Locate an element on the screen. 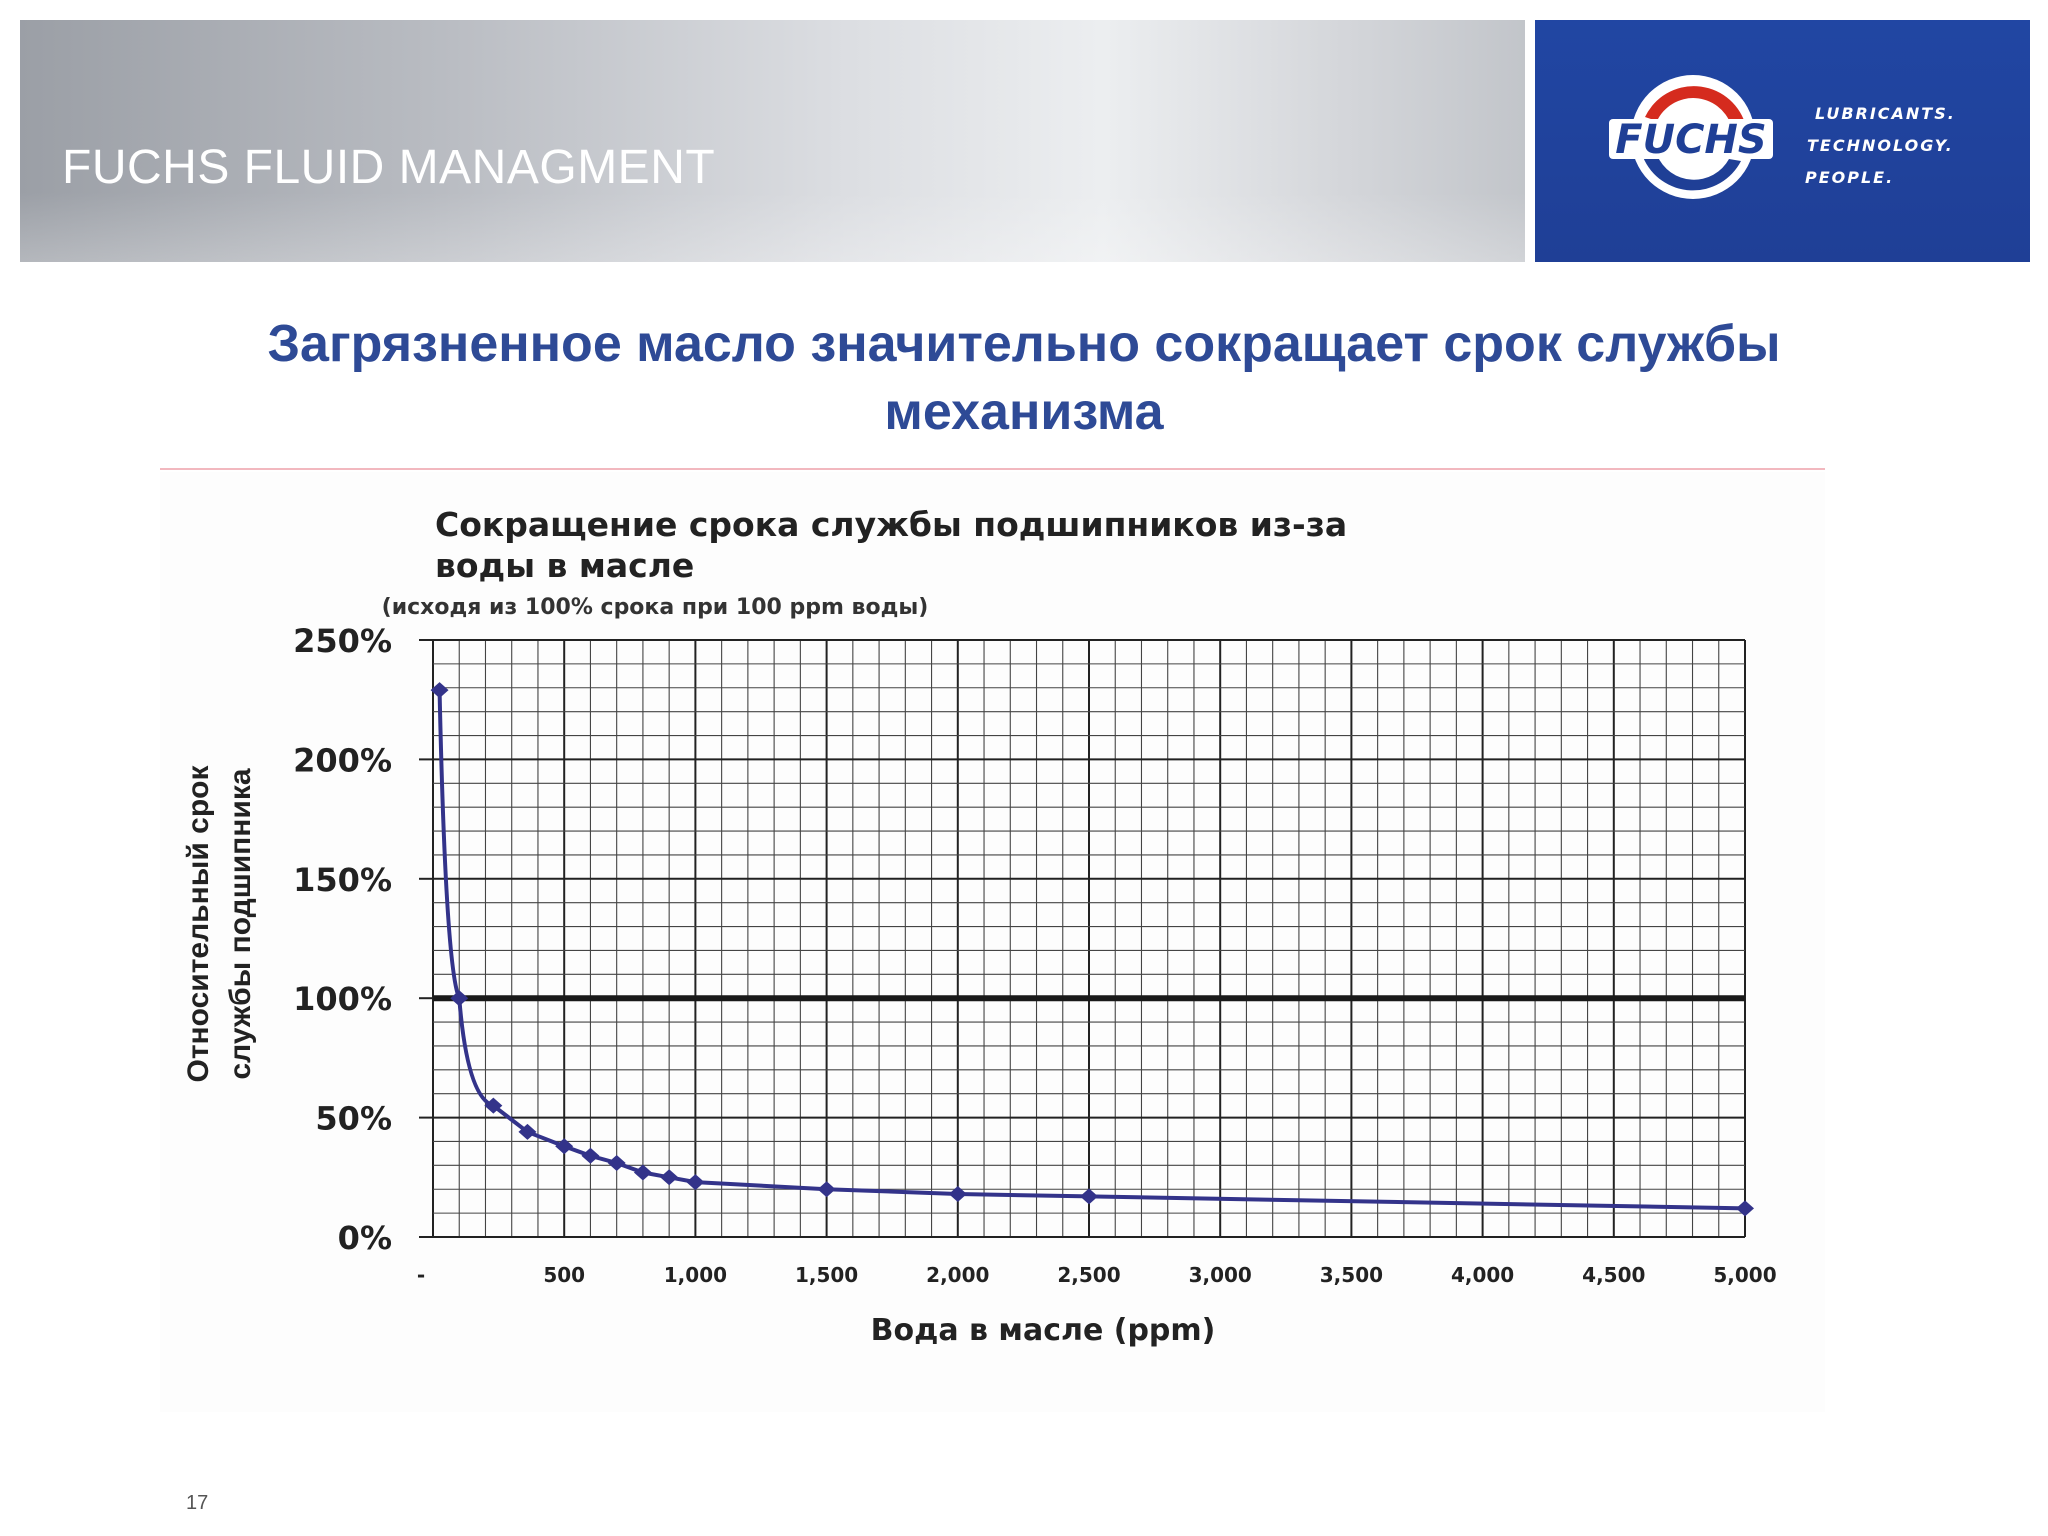 This screenshot has width=2048, height=1536. fuchs-logo: FUCHS is located at coordinates (1691, 137).